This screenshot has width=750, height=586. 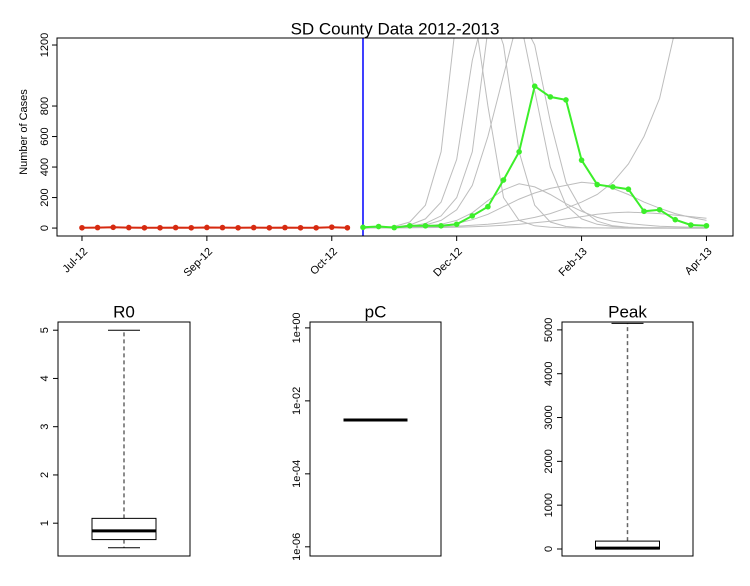 I want to click on y-tick-label: 400, so click(x=45, y=167).